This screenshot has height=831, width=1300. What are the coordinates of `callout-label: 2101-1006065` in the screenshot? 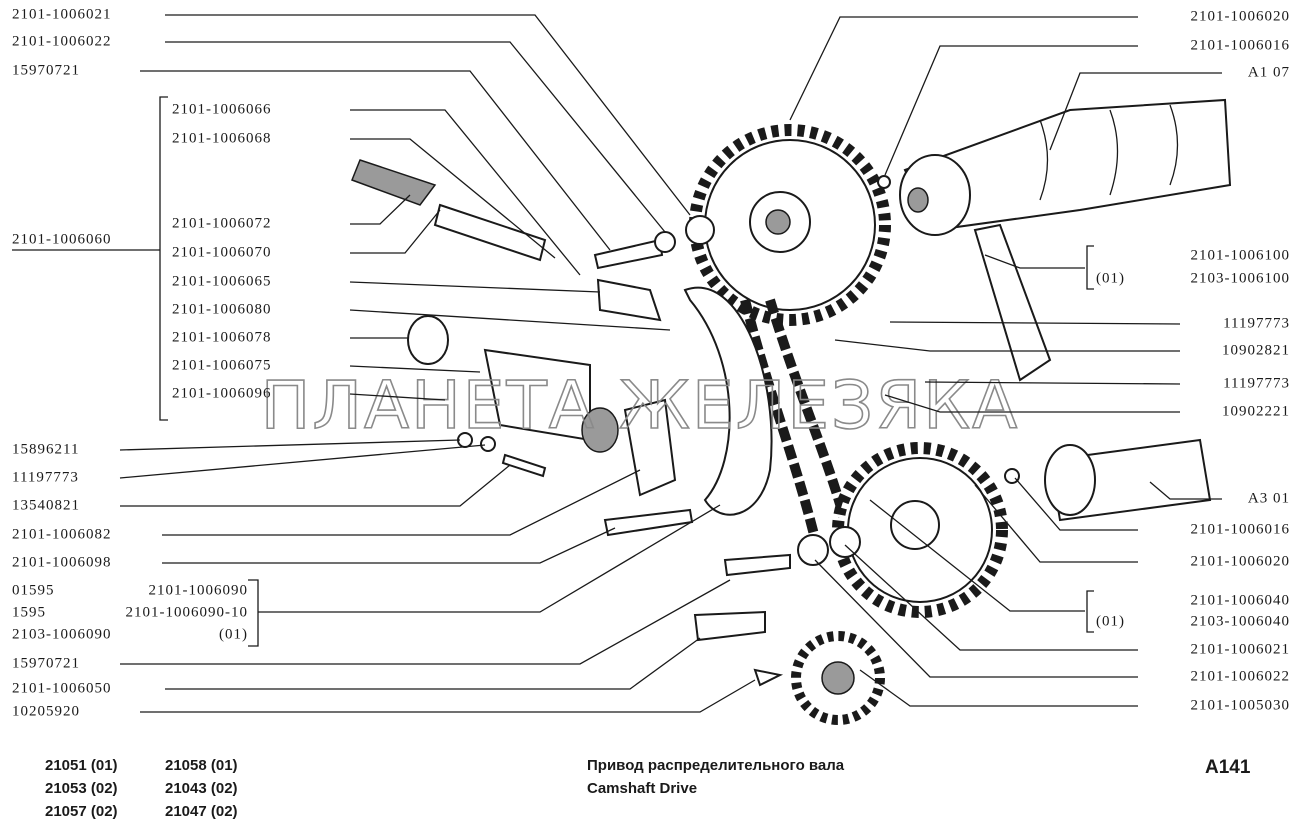 It's located at (222, 281).